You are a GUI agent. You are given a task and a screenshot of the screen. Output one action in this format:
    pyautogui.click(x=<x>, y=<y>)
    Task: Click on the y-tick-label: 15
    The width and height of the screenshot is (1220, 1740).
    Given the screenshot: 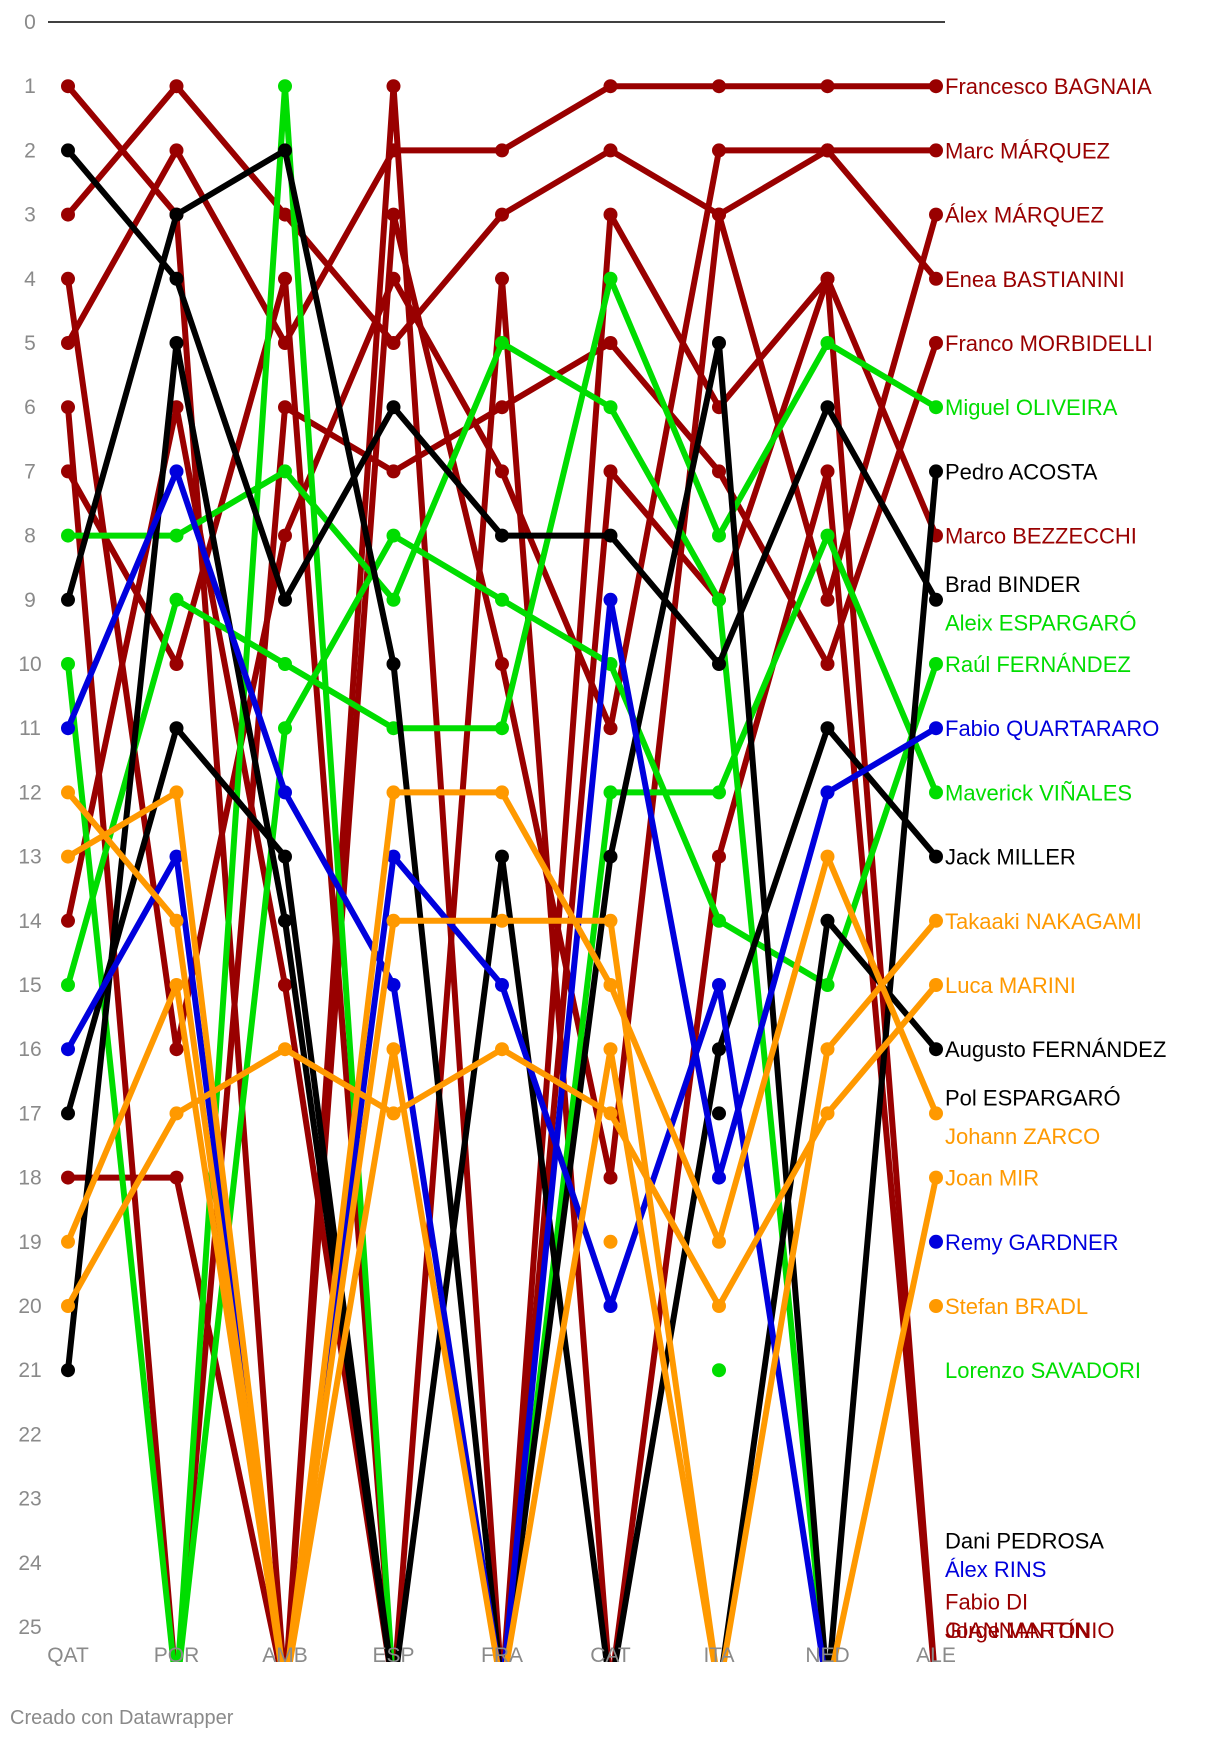 What is the action you would take?
    pyautogui.click(x=29, y=985)
    